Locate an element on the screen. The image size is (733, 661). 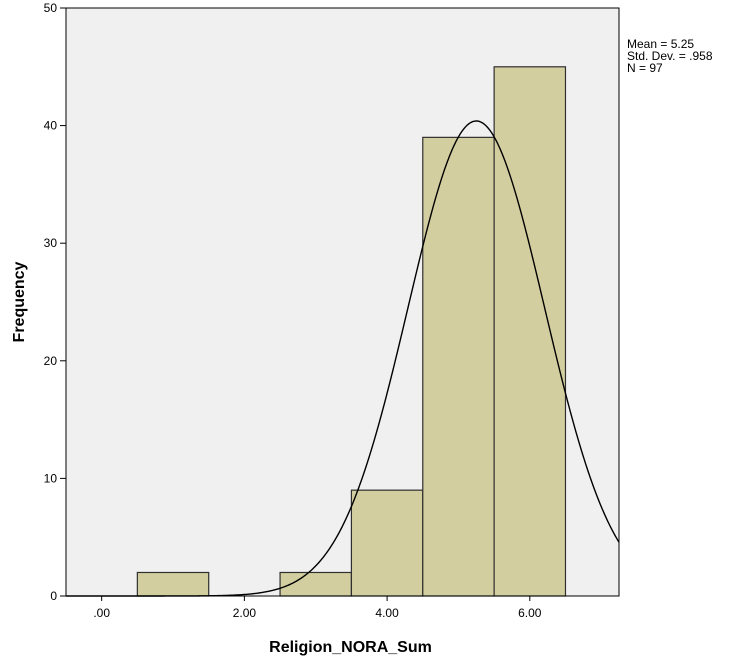
x-tick-label: .00 is located at coordinates (101, 613).